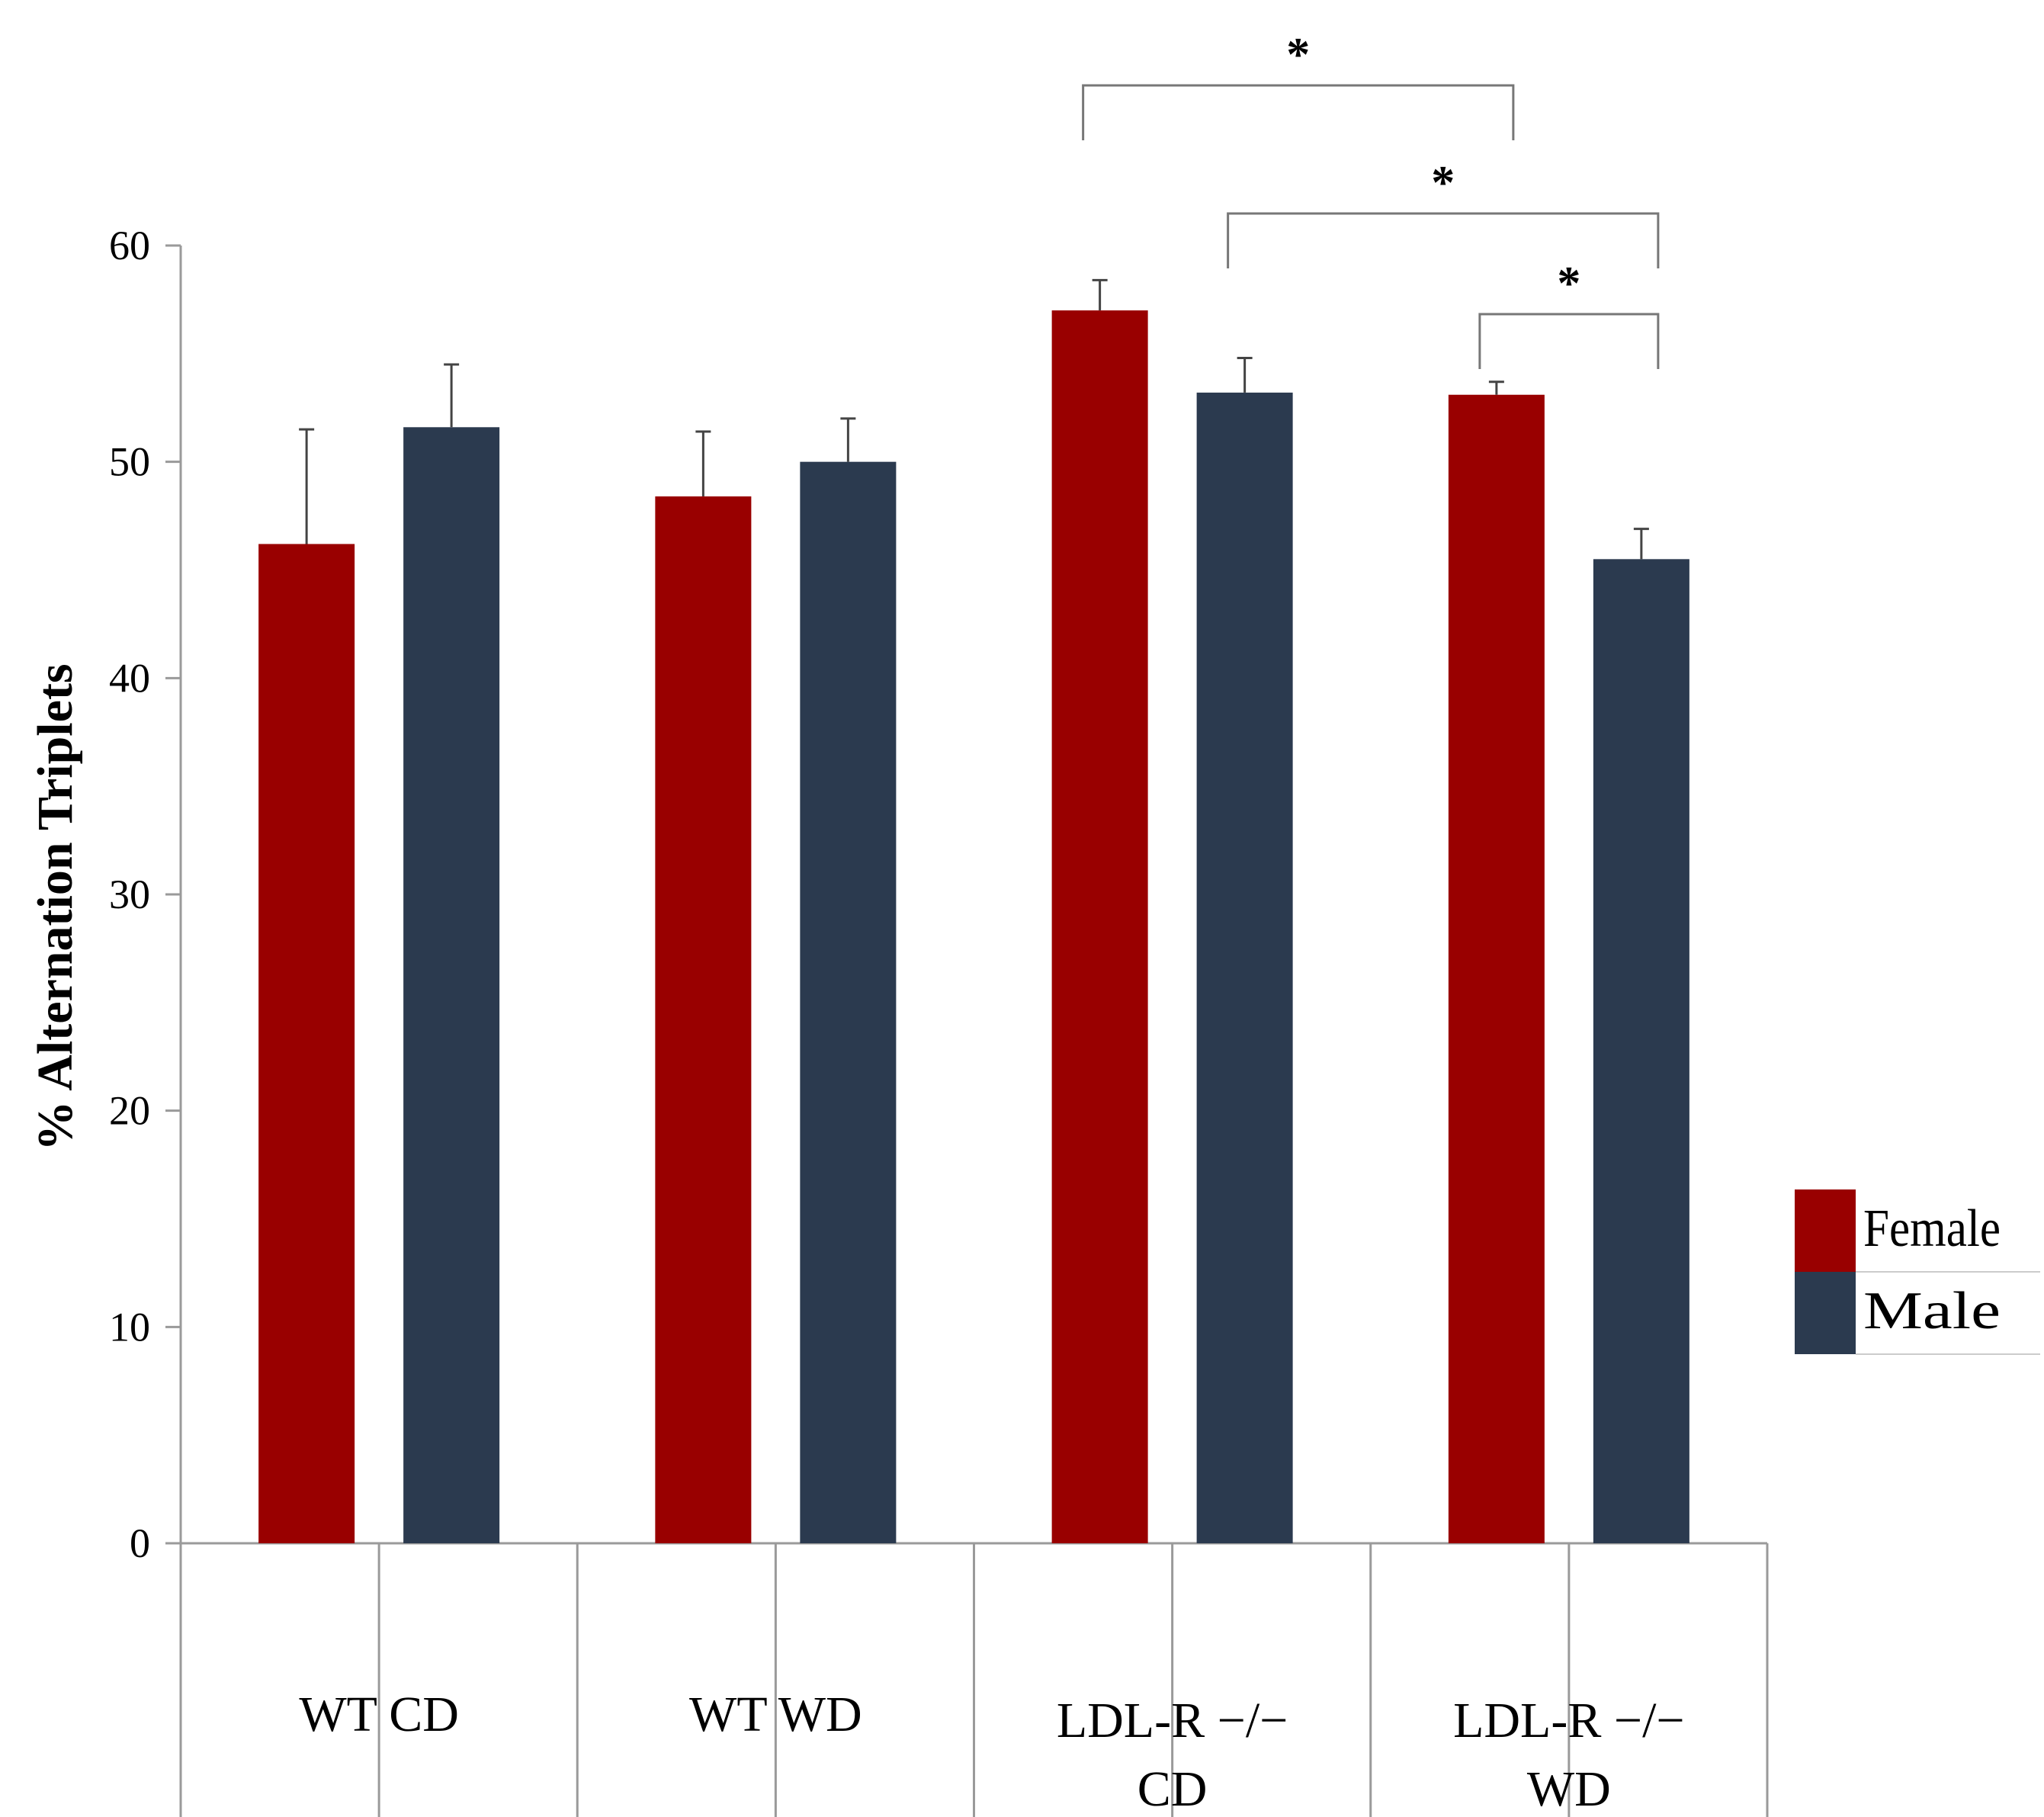  What do you see at coordinates (1173, 1789) in the screenshot?
I see `x-category-label: CD` at bounding box center [1173, 1789].